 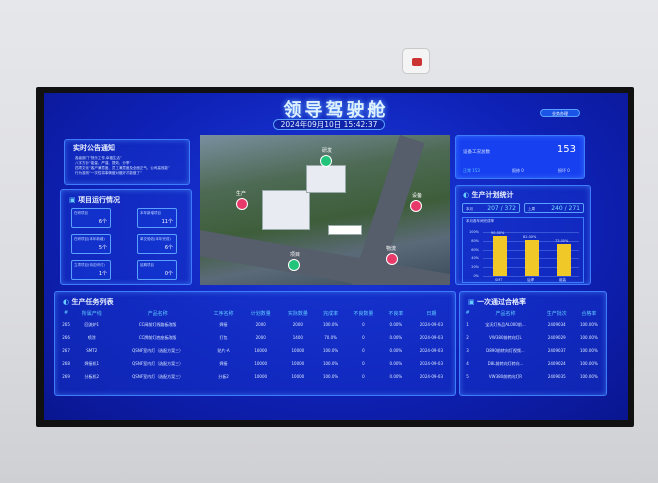 What do you see at coordinates (94, 148) in the screenshot?
I see `notice-title: 实时公告通知` at bounding box center [94, 148].